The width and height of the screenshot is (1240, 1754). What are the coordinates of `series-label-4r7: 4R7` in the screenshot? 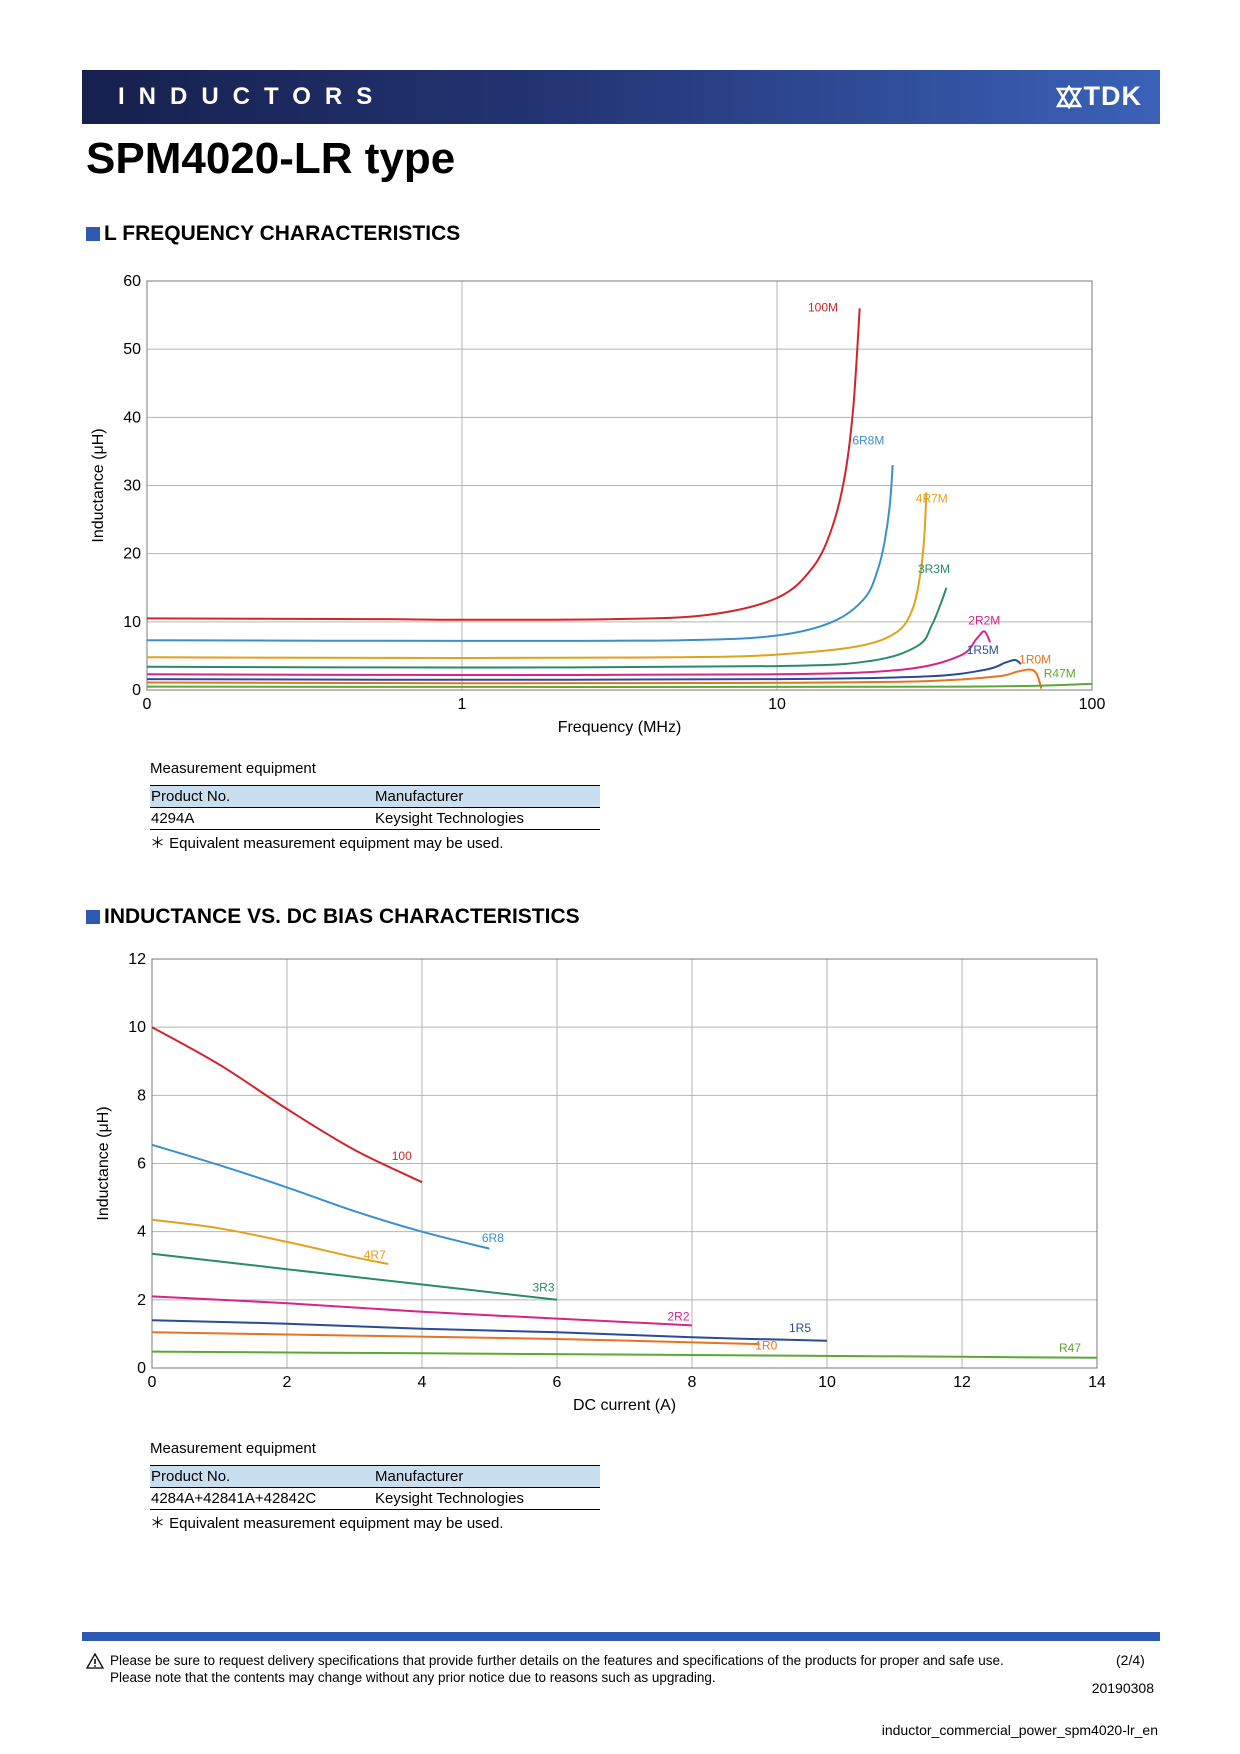 It's located at (375, 1255).